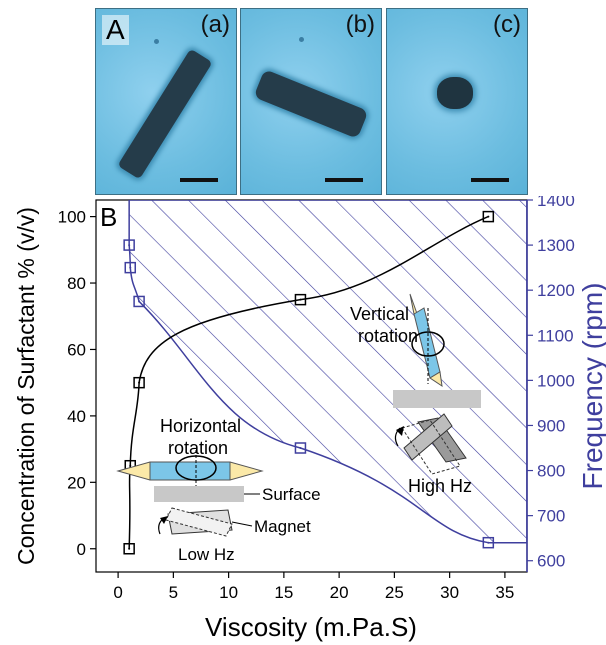 The width and height of the screenshot is (606, 645). I want to click on vertical-rotation-label-1: Vertical, so click(379, 314).